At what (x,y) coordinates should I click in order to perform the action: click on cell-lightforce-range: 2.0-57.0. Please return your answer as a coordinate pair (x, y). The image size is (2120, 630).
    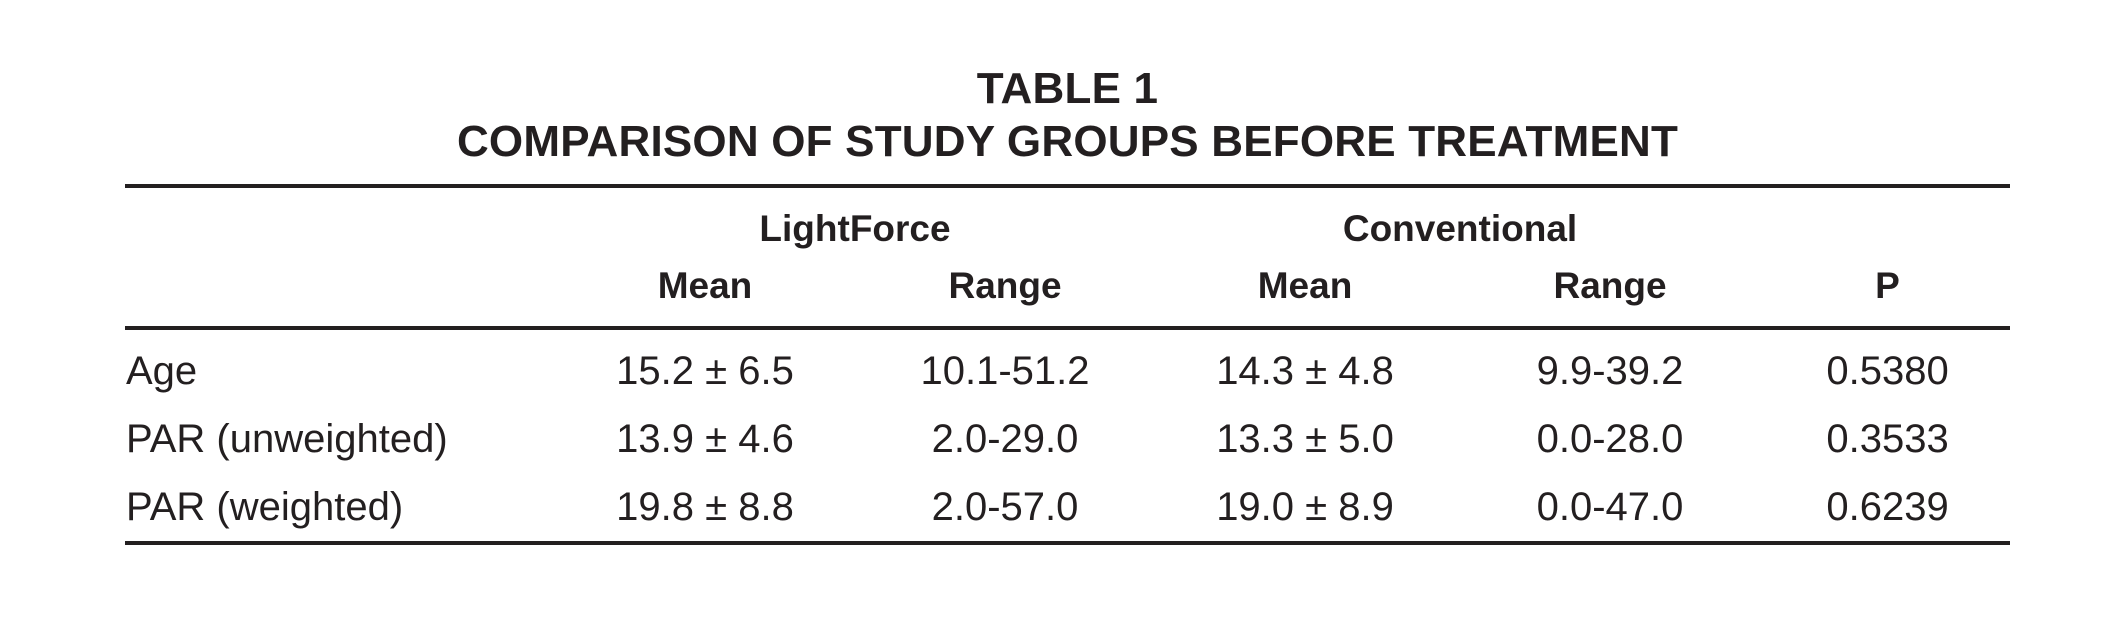
    Looking at the image, I should click on (1005, 507).